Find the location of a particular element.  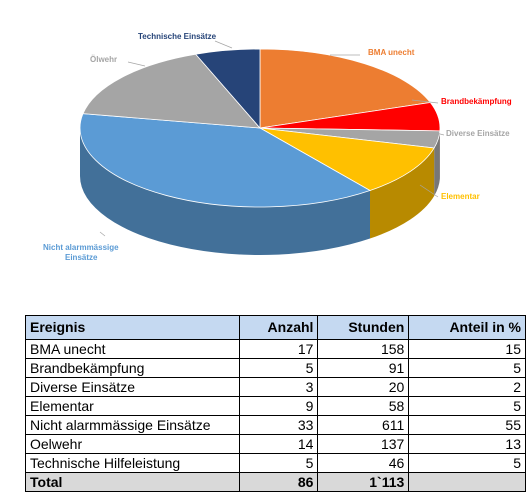

cell-anteil: 2 is located at coordinates (467, 387).